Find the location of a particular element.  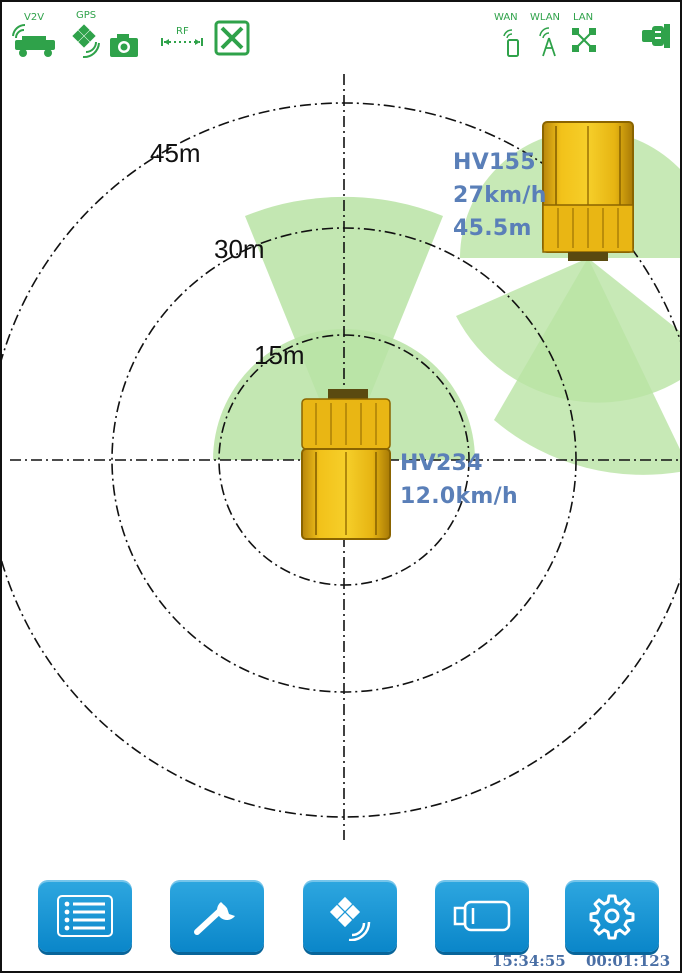

own-vehicle-id: HV234 is located at coordinates (441, 463).